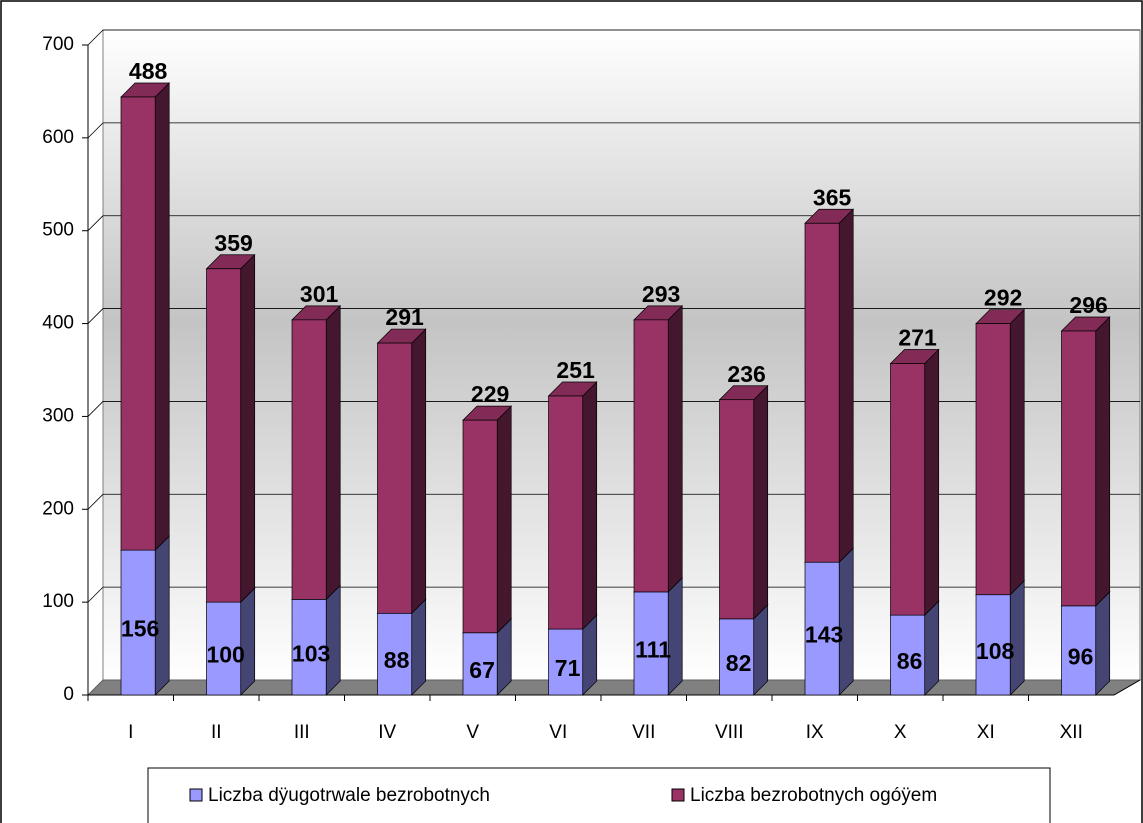 The image size is (1143, 823). I want to click on data-label: 236, so click(746, 374).